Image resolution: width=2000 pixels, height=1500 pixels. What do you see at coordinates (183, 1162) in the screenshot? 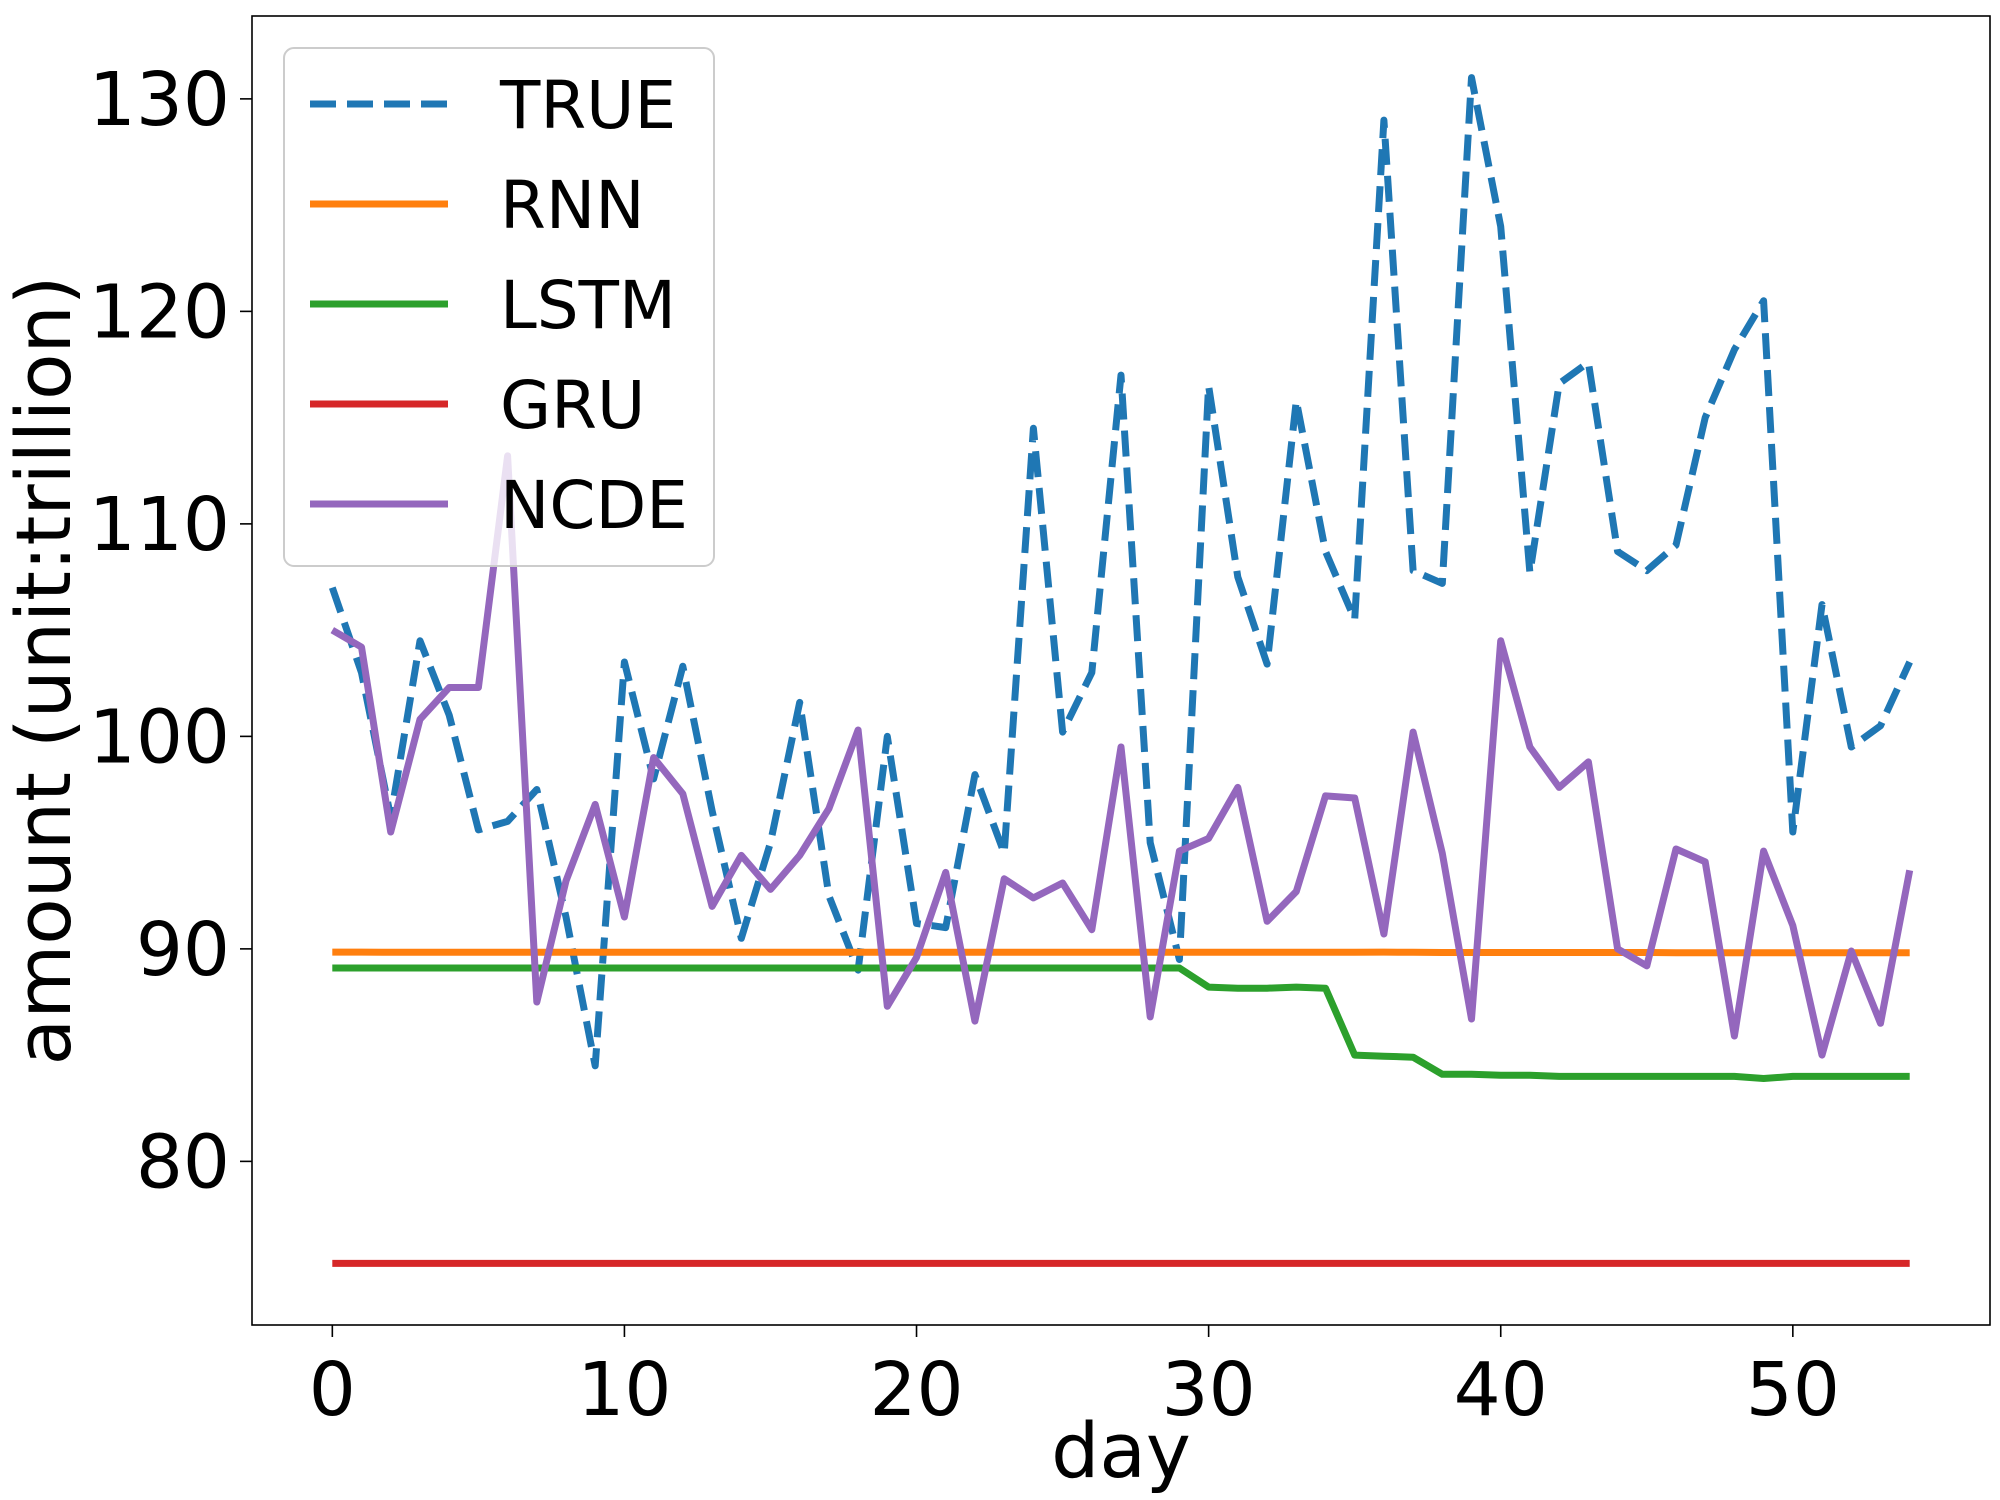
I see `y-tick-label: 80` at bounding box center [183, 1162].